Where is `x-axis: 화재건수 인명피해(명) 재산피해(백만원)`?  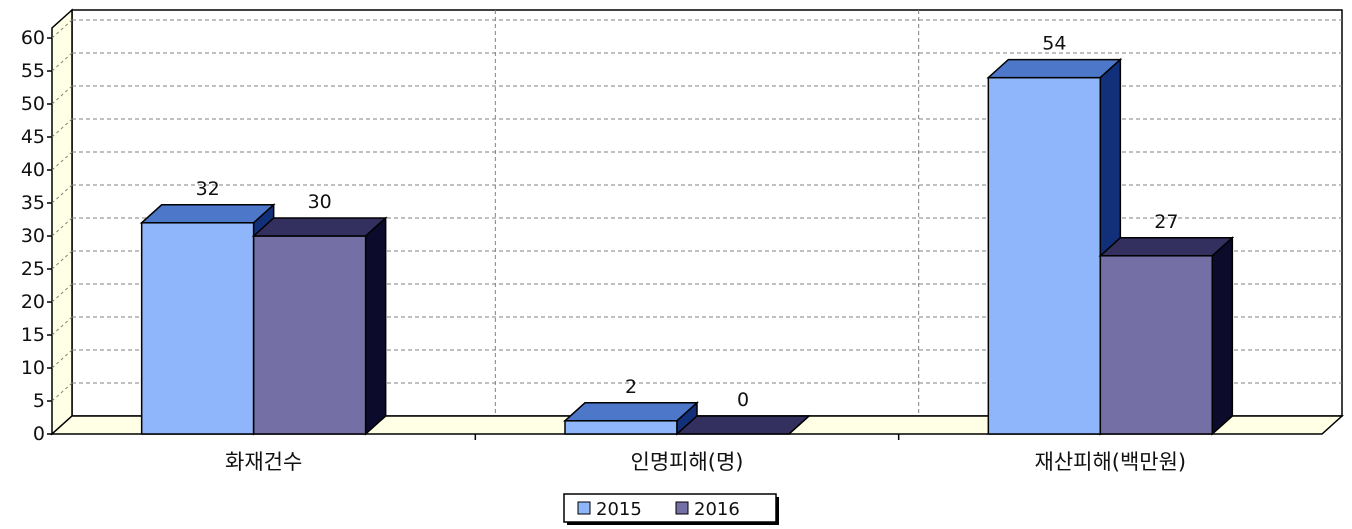 x-axis: 화재건수 인명피해(명) 재산피해(백만원) is located at coordinates (705, 454).